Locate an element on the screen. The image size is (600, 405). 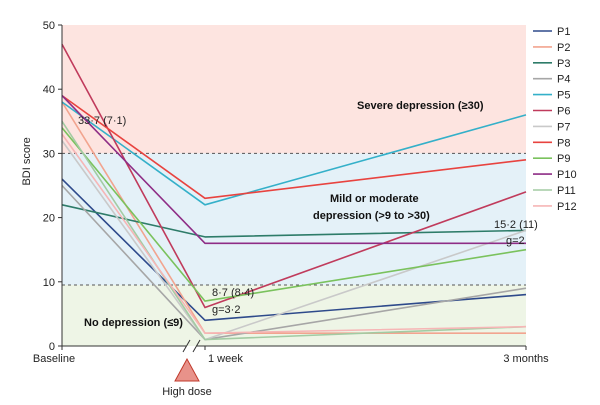
high-dose-marker is located at coordinates (187, 369).